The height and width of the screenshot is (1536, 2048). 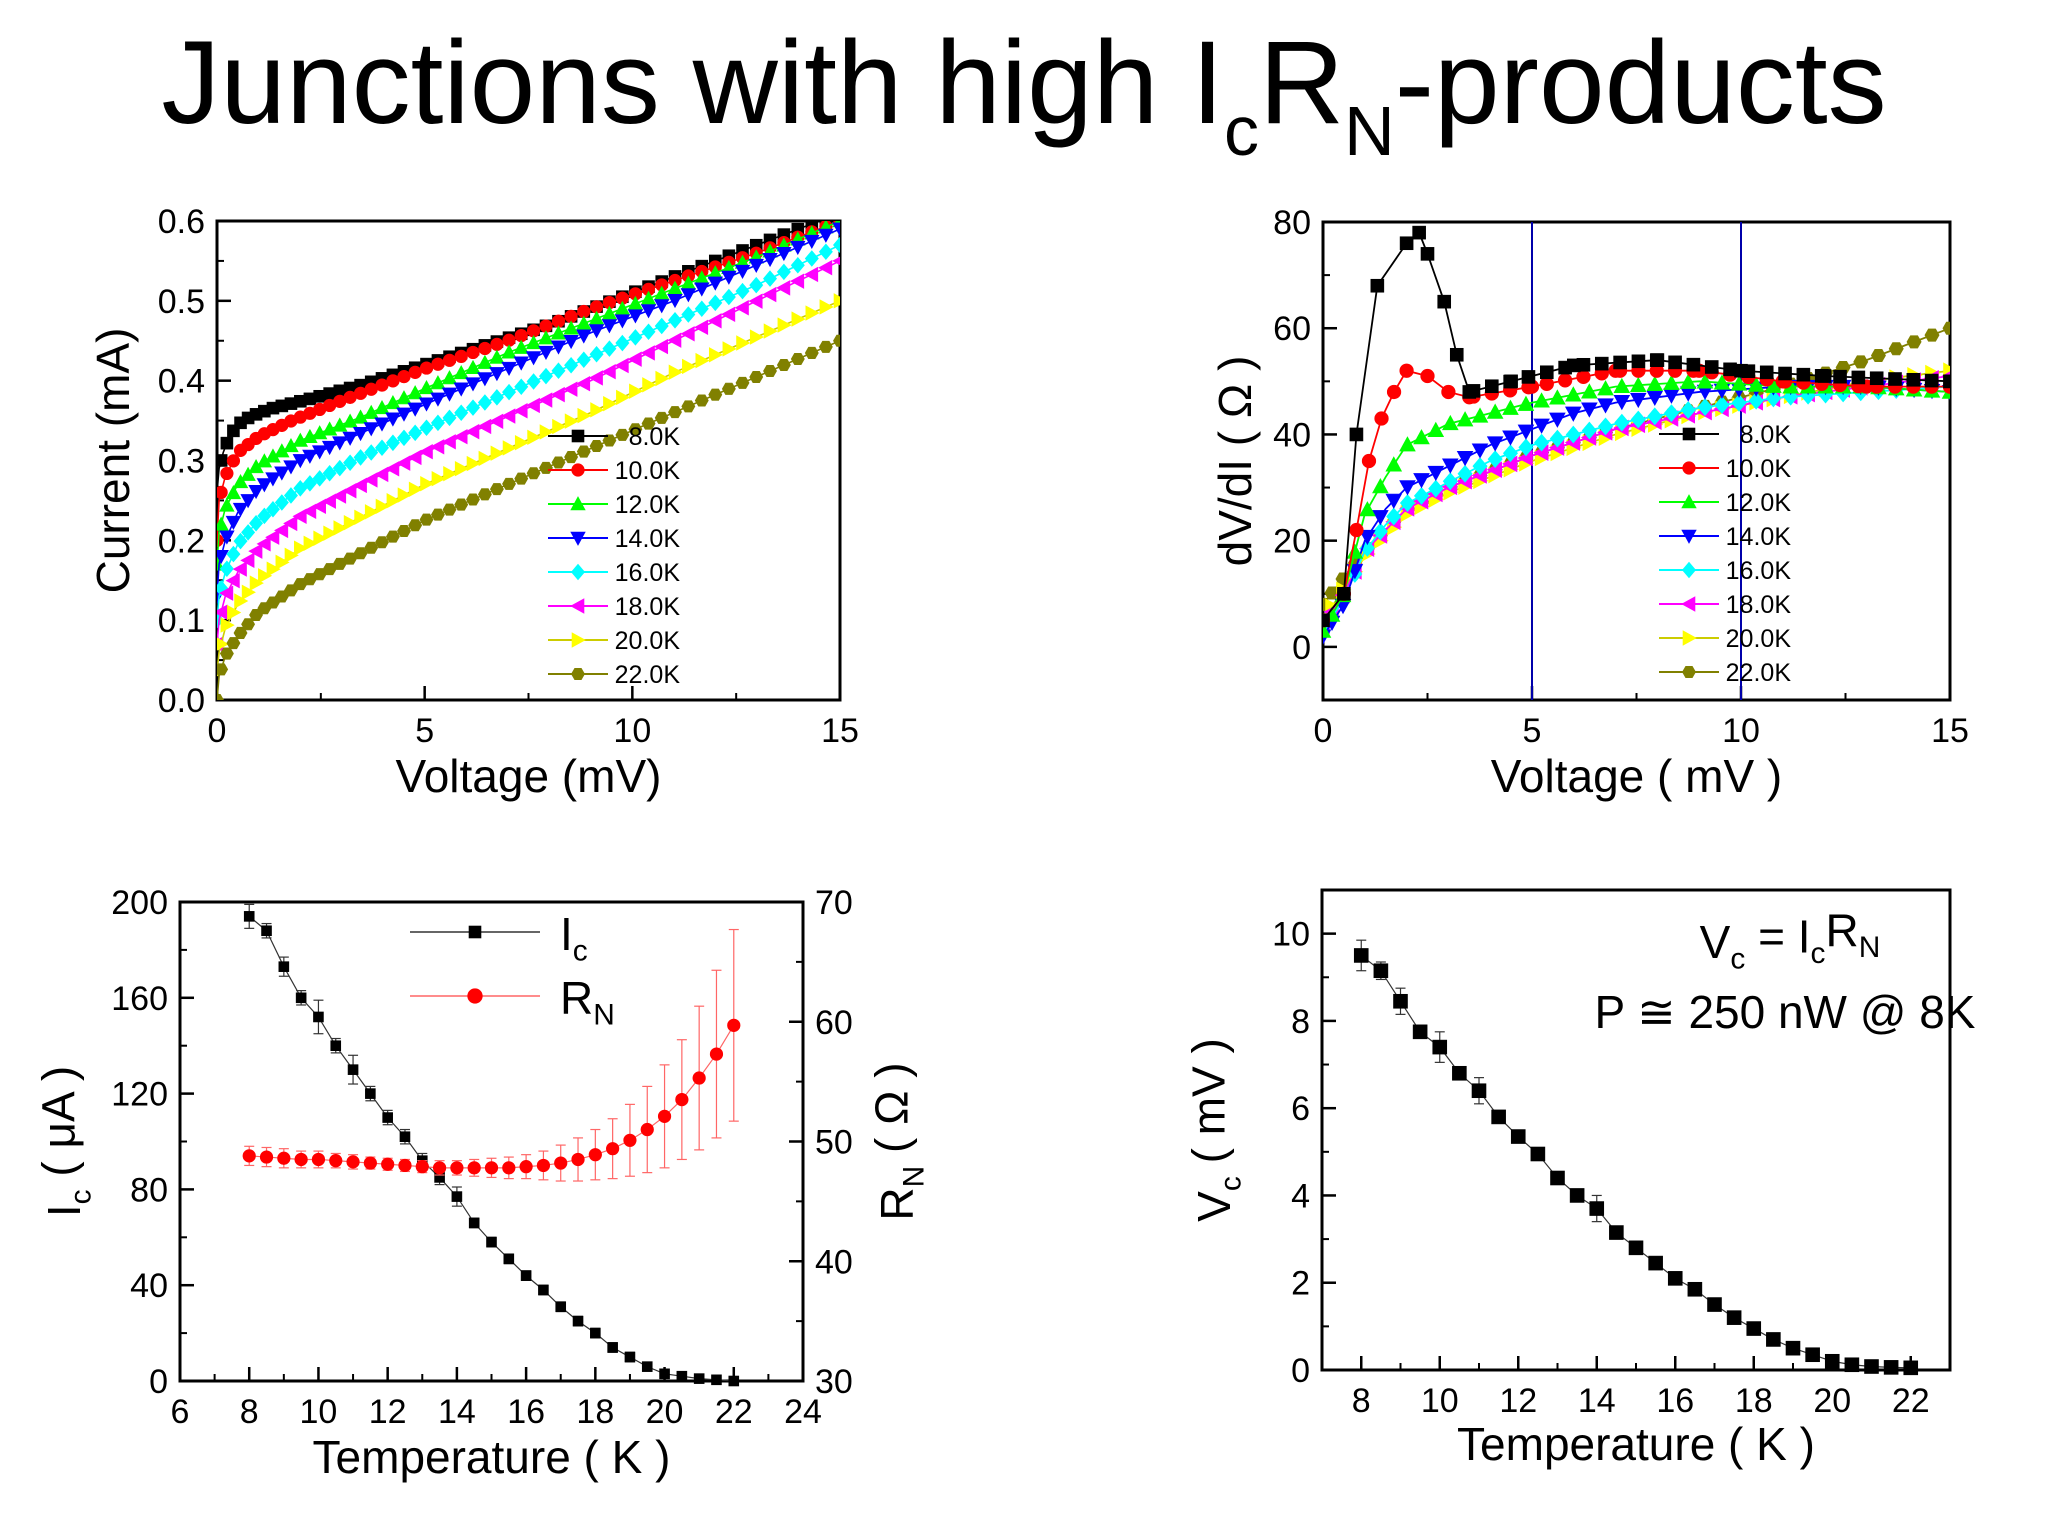 What do you see at coordinates (1911, 1368) in the screenshot?
I see `vc-point` at bounding box center [1911, 1368].